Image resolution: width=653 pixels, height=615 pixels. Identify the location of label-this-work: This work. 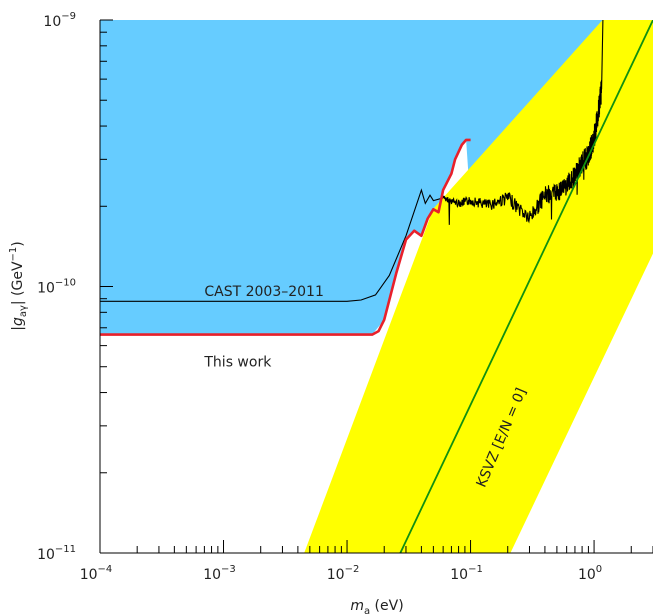
(237, 363).